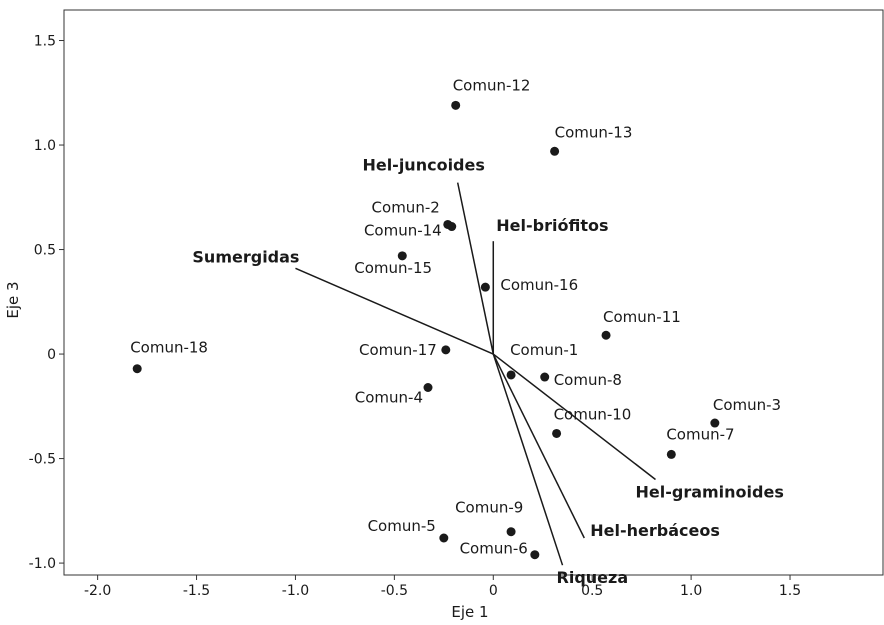 Image resolution: width=884 pixels, height=625 pixels. Describe the element at coordinates (389, 398) in the screenshot. I see `point-label: Comun-4` at that location.